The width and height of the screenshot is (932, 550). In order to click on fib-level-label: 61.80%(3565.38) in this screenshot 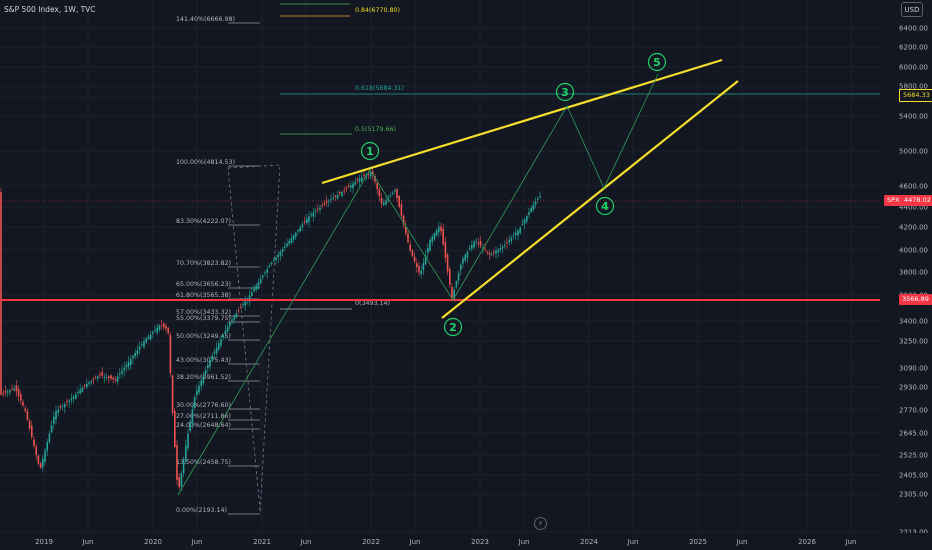, I will do `click(203, 295)`.